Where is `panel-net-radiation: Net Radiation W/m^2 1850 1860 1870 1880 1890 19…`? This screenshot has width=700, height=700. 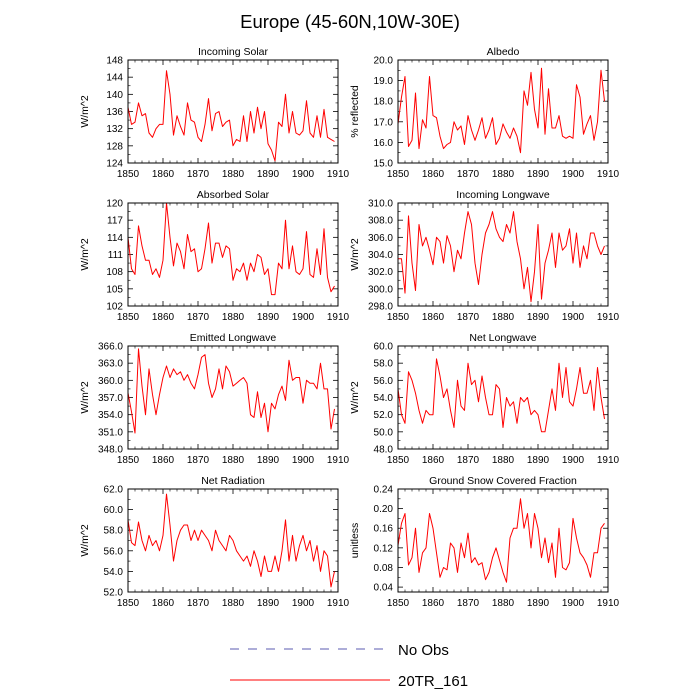 panel-net-radiation: Net Radiation W/m^2 1850 1860 1870 1880 1890 19… is located at coordinates (214, 542).